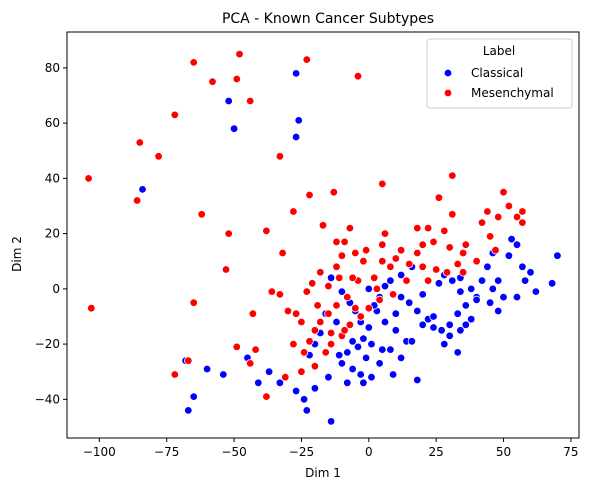 This screenshot has height=490, width=589. Describe the element at coordinates (323, 473) in the screenshot. I see `x-axis-label: Dim 1` at that location.